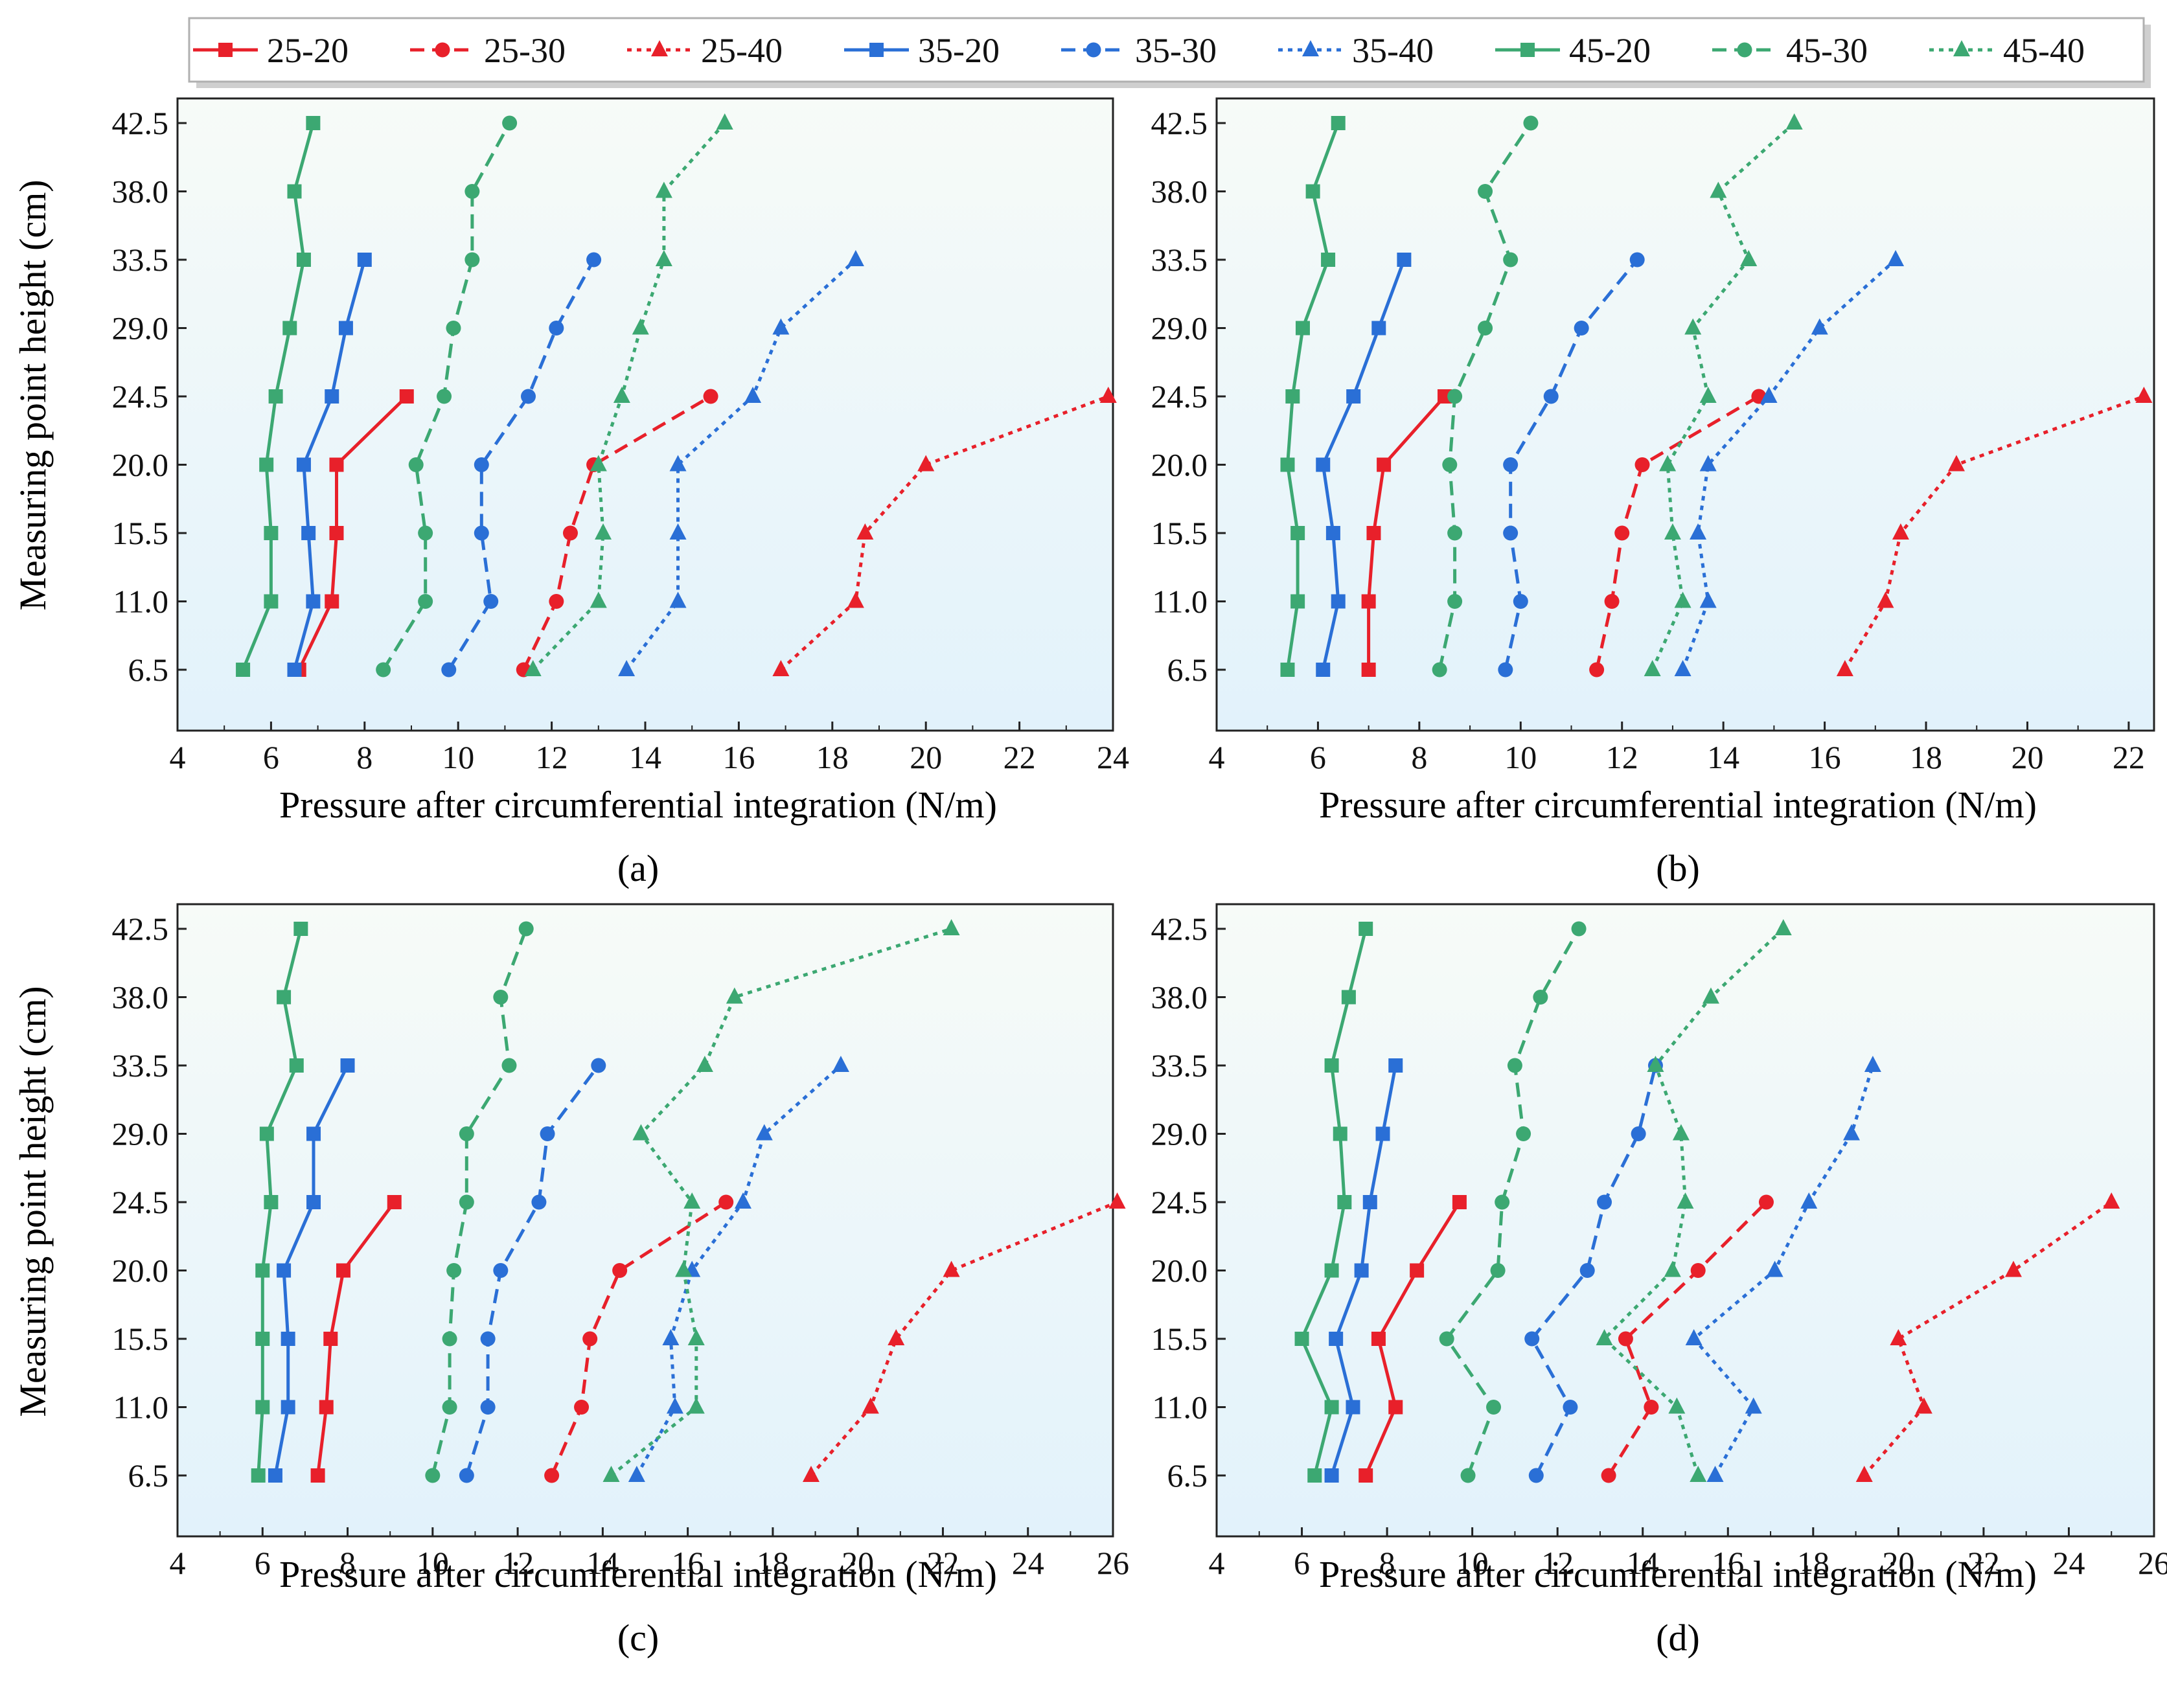 This screenshot has height=1708, width=2167. What do you see at coordinates (705, 50) in the screenshot?
I see `legend-entry-25-40: 25-40` at bounding box center [705, 50].